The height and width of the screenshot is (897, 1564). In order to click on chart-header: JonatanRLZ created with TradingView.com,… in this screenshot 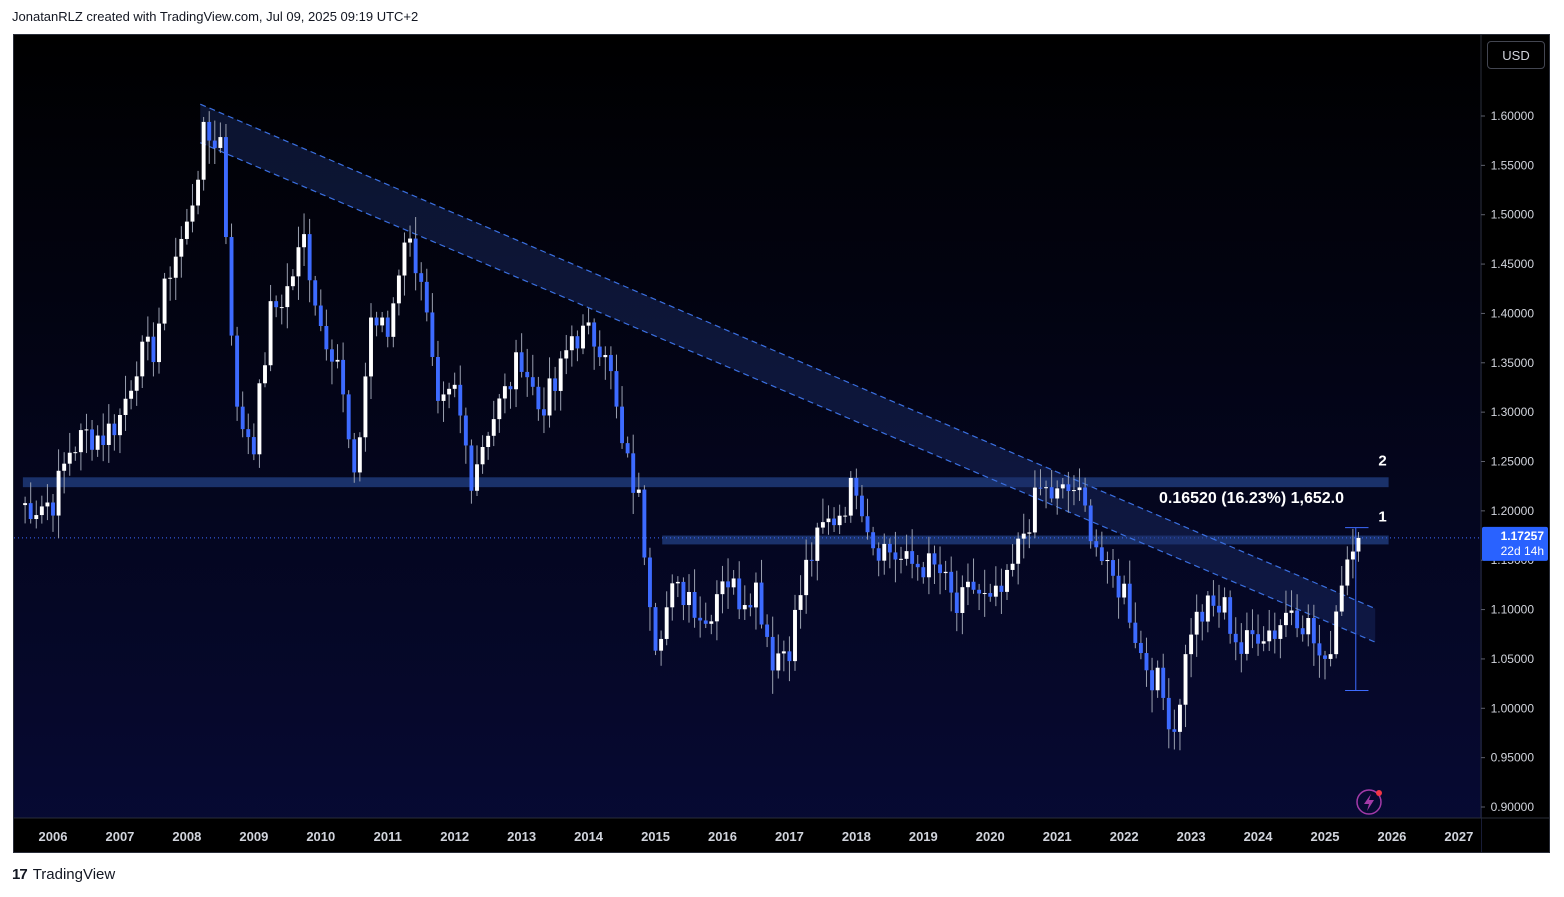, I will do `click(215, 16)`.